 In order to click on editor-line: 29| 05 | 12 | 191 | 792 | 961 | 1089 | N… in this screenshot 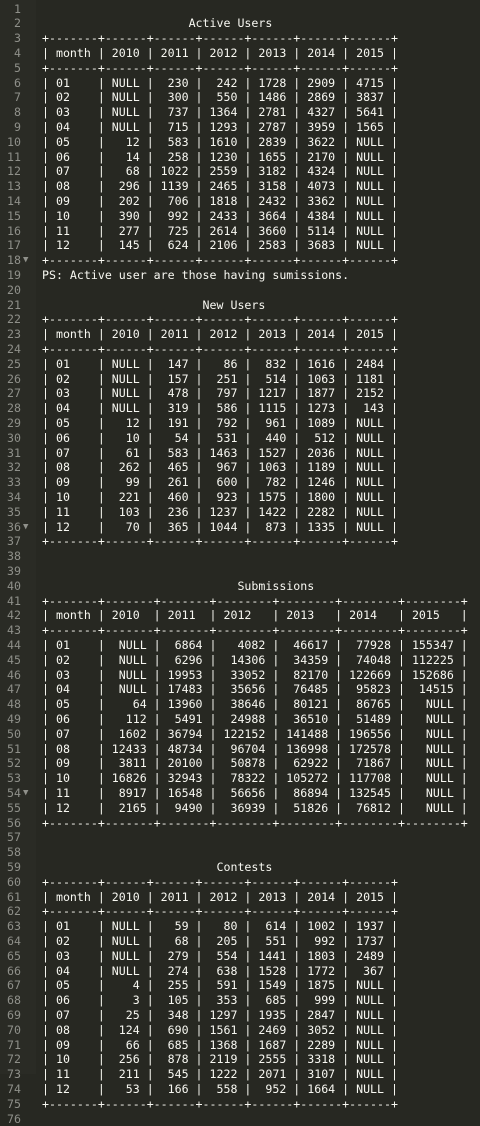, I will do `click(240, 423)`.